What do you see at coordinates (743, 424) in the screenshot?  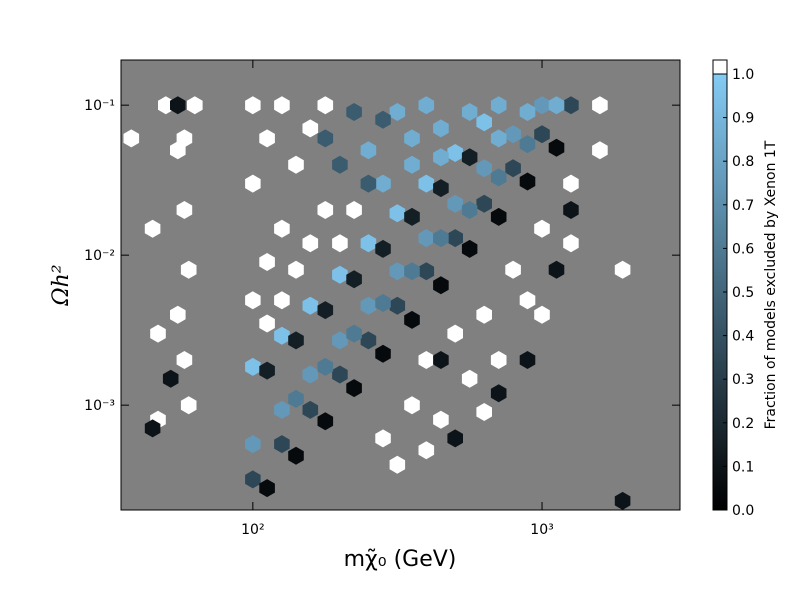 I see `colorbar-tick-label: 0.2` at bounding box center [743, 424].